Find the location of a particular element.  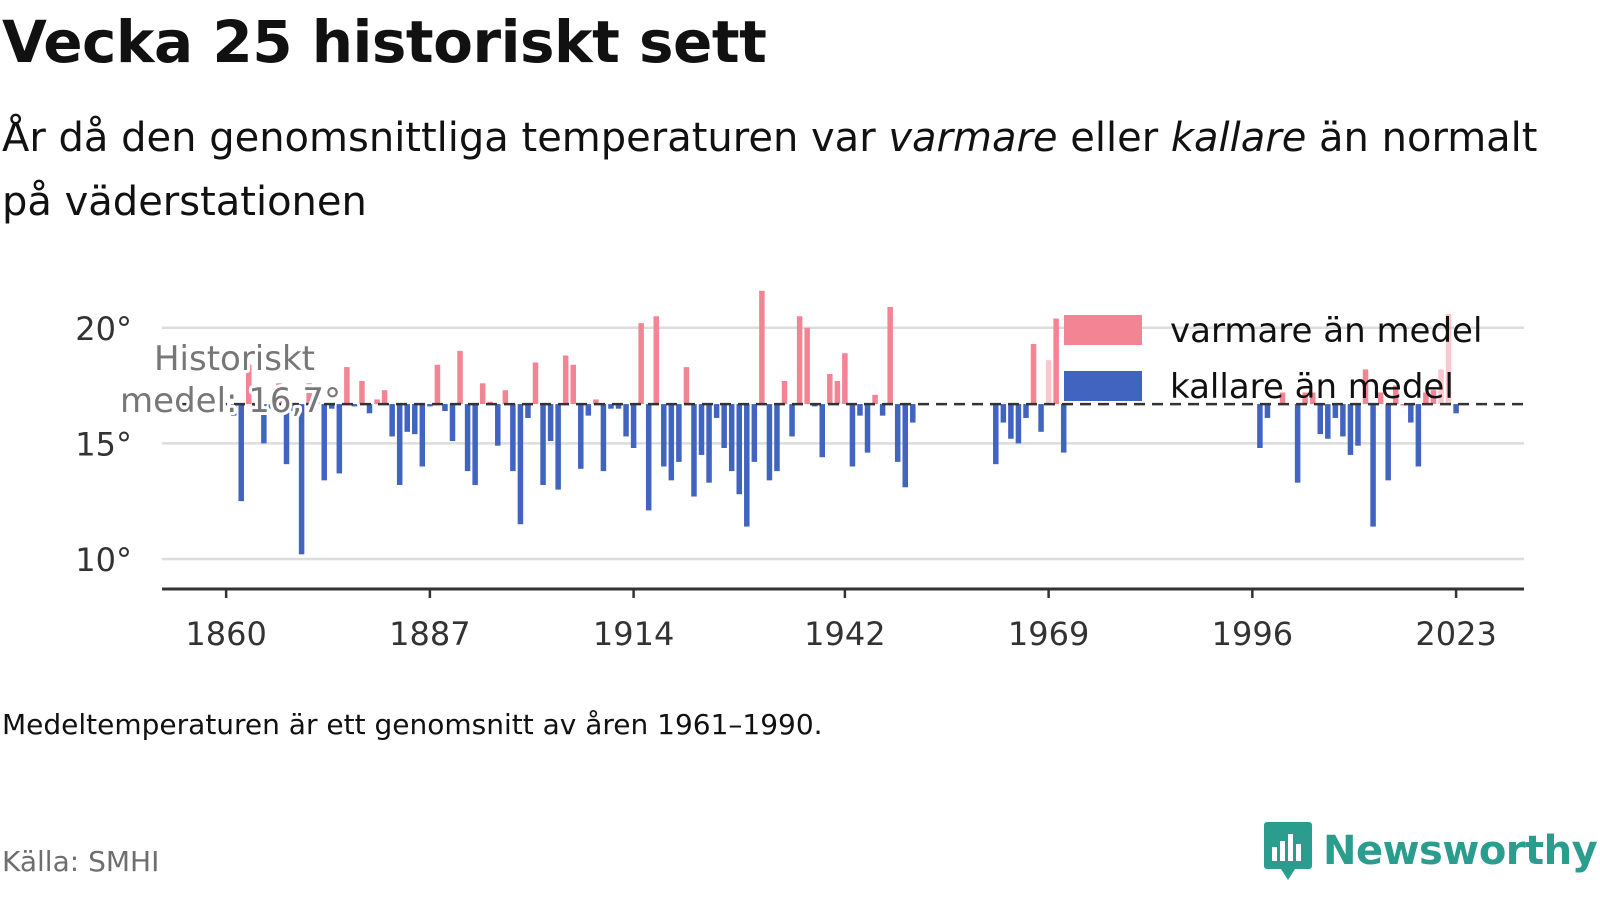

bar-cold-1900 is located at coordinates (528, 411).